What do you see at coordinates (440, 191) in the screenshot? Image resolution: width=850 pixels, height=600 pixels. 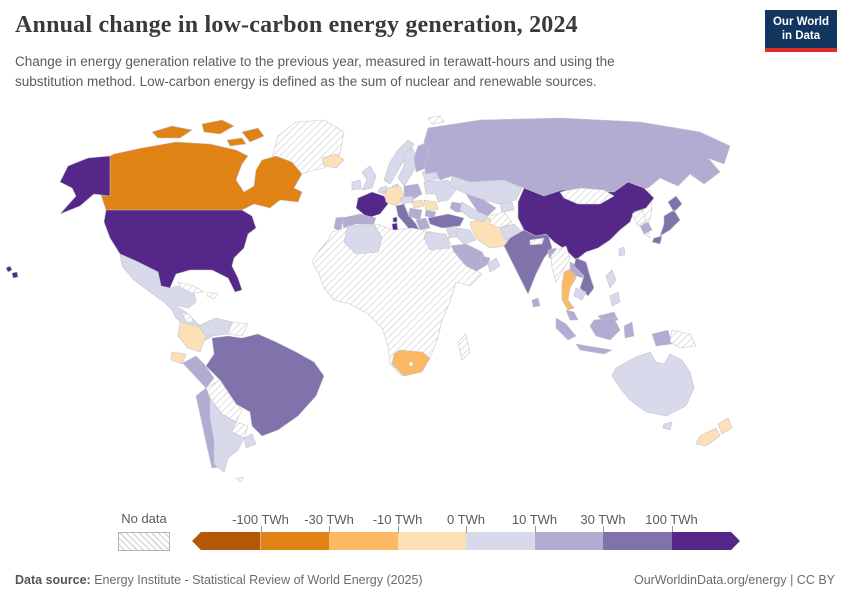 I see `country-ukraine` at bounding box center [440, 191].